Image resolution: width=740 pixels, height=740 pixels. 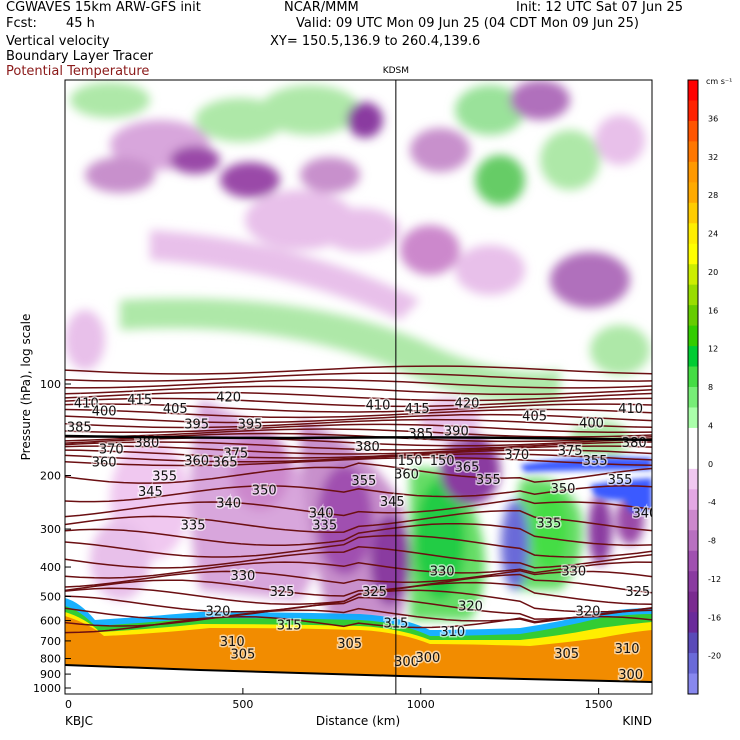 What do you see at coordinates (358, 438) in the screenshot?
I see `tropopause-line` at bounding box center [358, 438].